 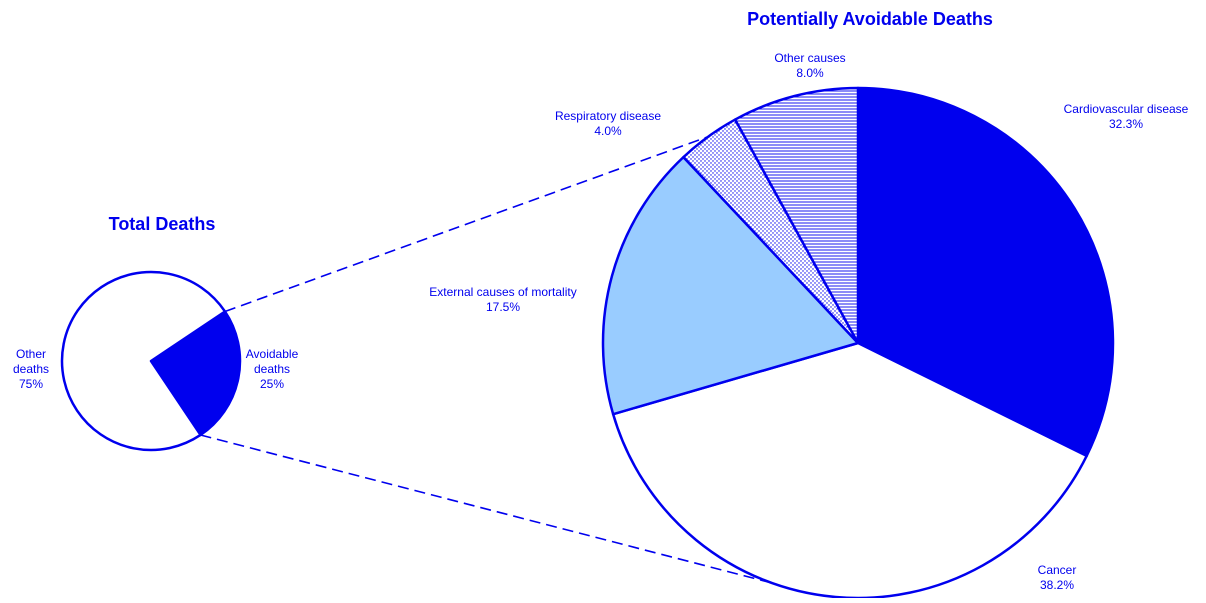 What do you see at coordinates (272, 369) in the screenshot?
I see `total-label-avoidable-deaths: Avoidable deaths 25%` at bounding box center [272, 369].